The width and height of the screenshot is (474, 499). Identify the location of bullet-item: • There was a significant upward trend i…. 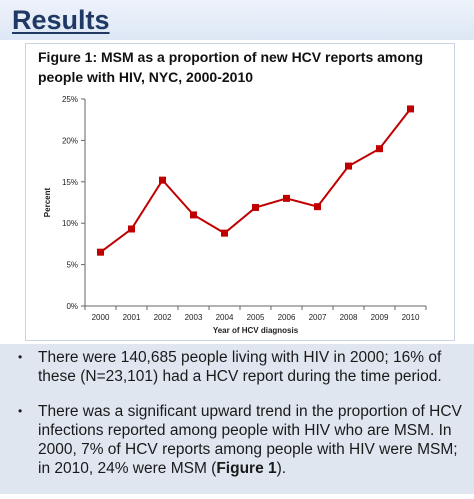
(240, 440).